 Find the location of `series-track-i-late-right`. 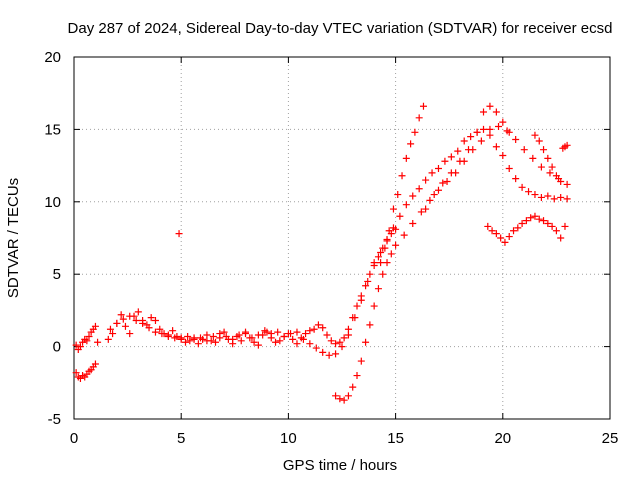

series-track-i-late-right is located at coordinates (551, 158).